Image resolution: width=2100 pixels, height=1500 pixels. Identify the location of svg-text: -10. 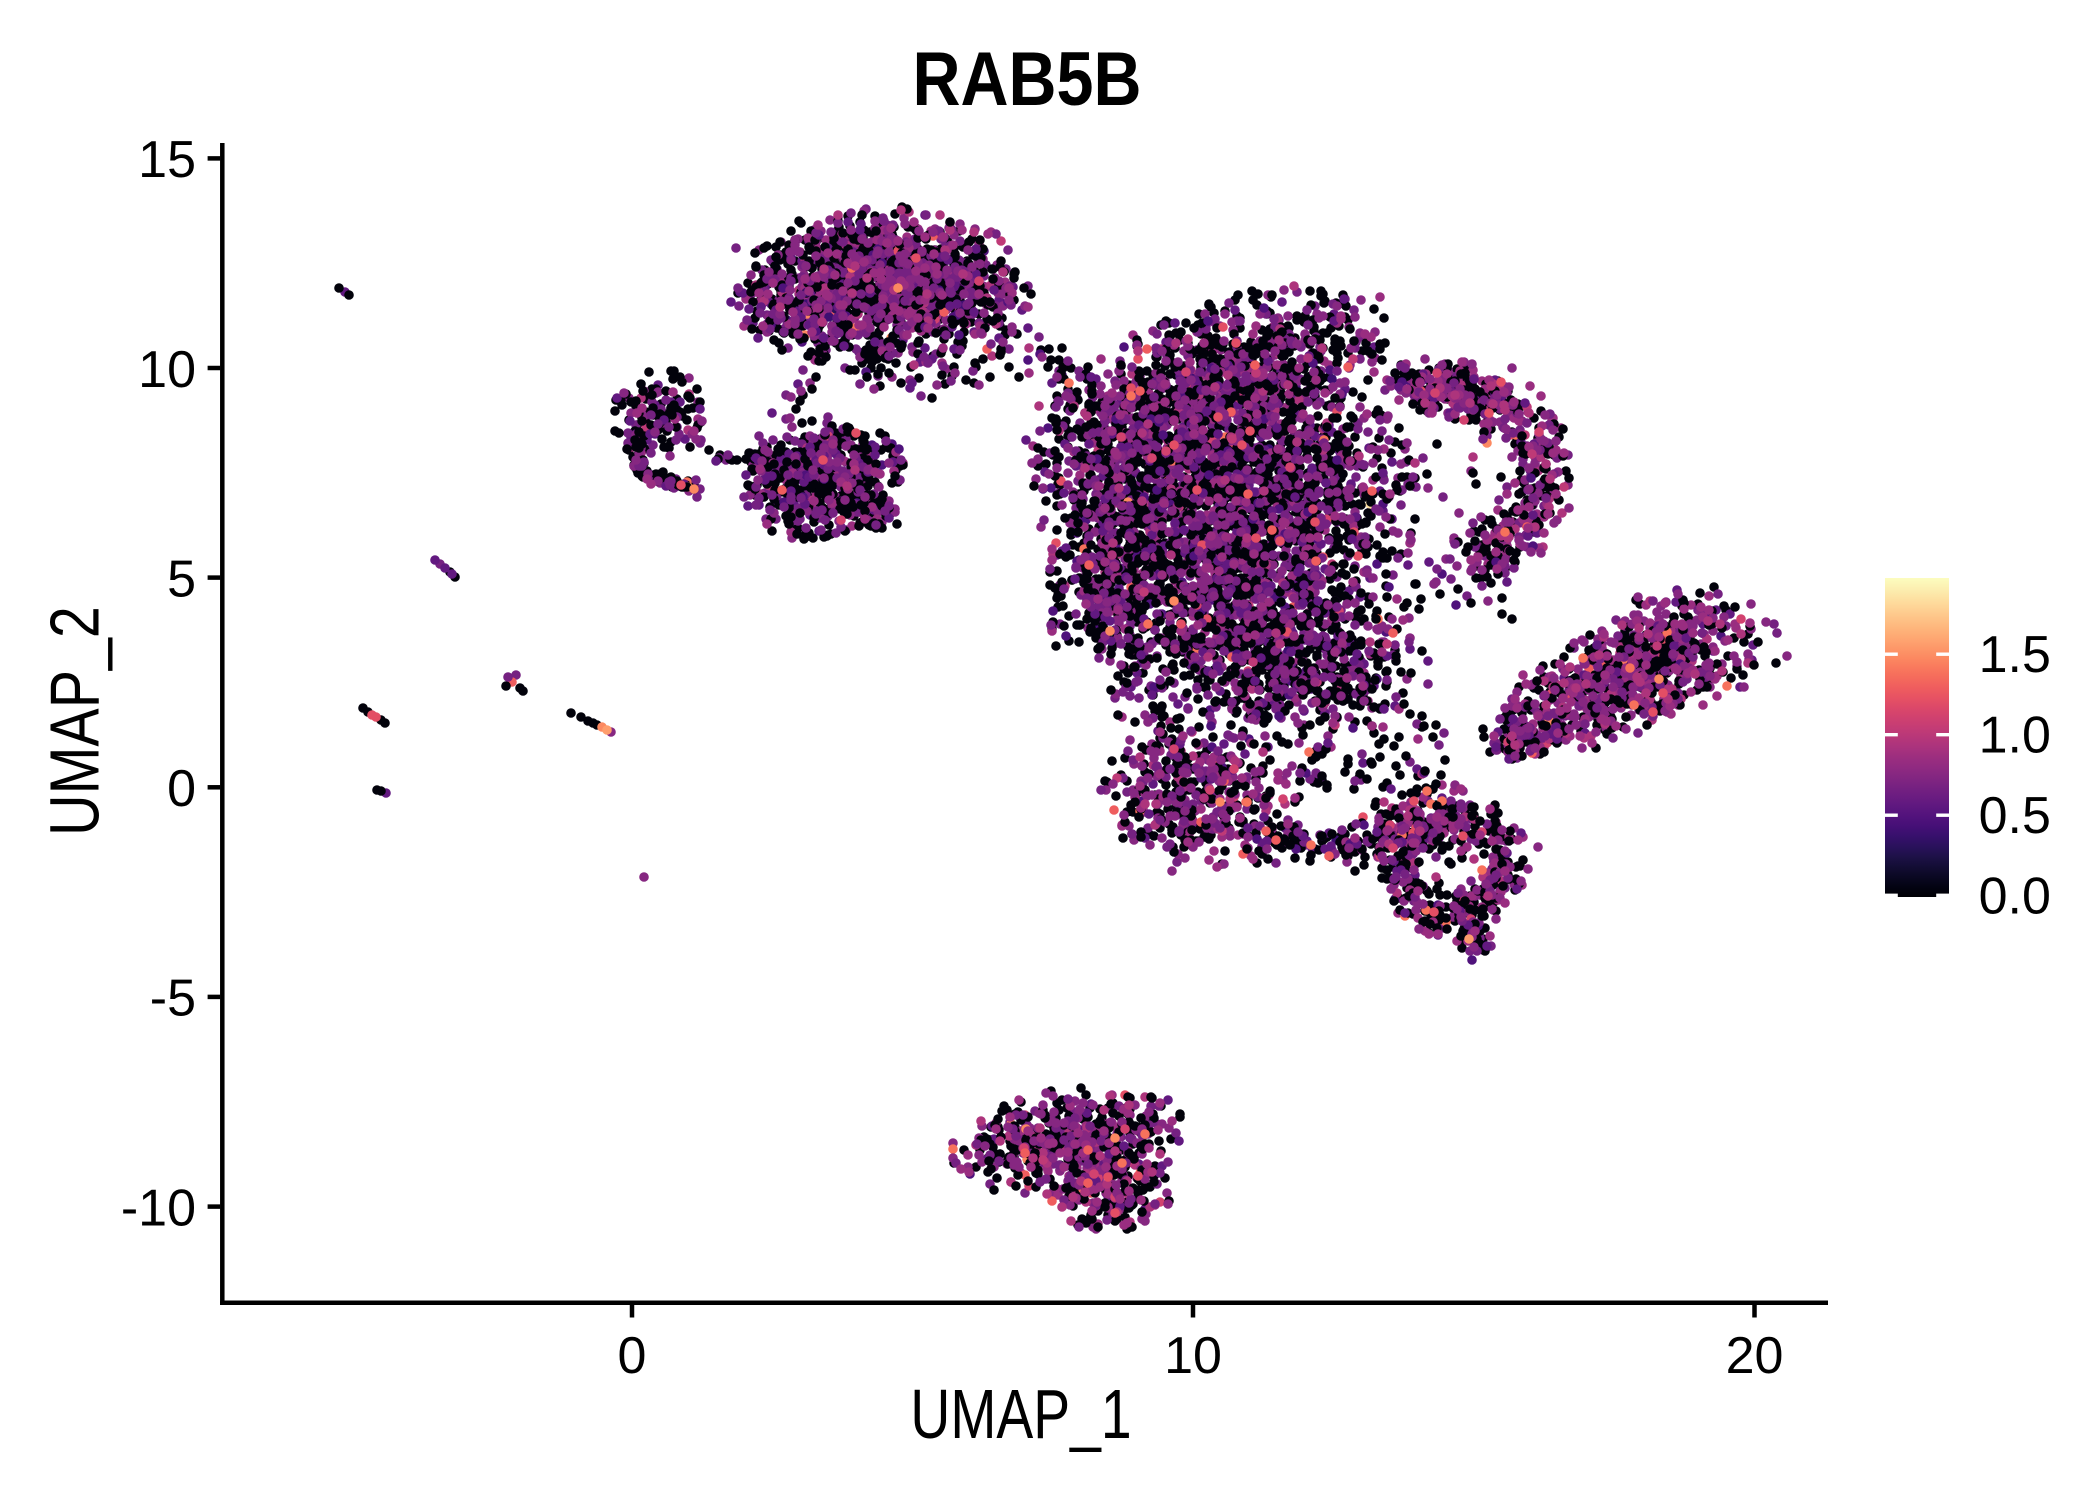
(158, 1208).